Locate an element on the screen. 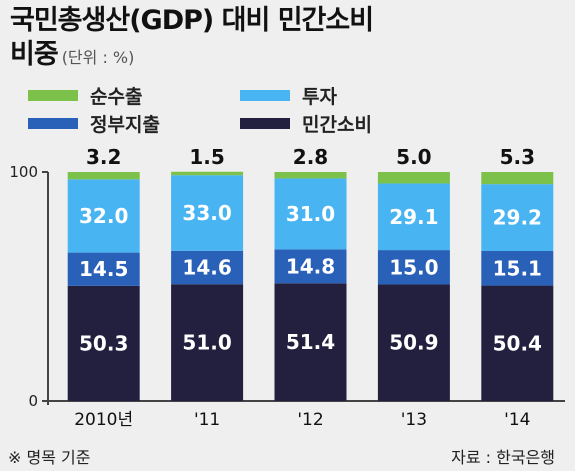 The height and width of the screenshot is (471, 575). data-label-investment: 29.2 is located at coordinates (517, 218).